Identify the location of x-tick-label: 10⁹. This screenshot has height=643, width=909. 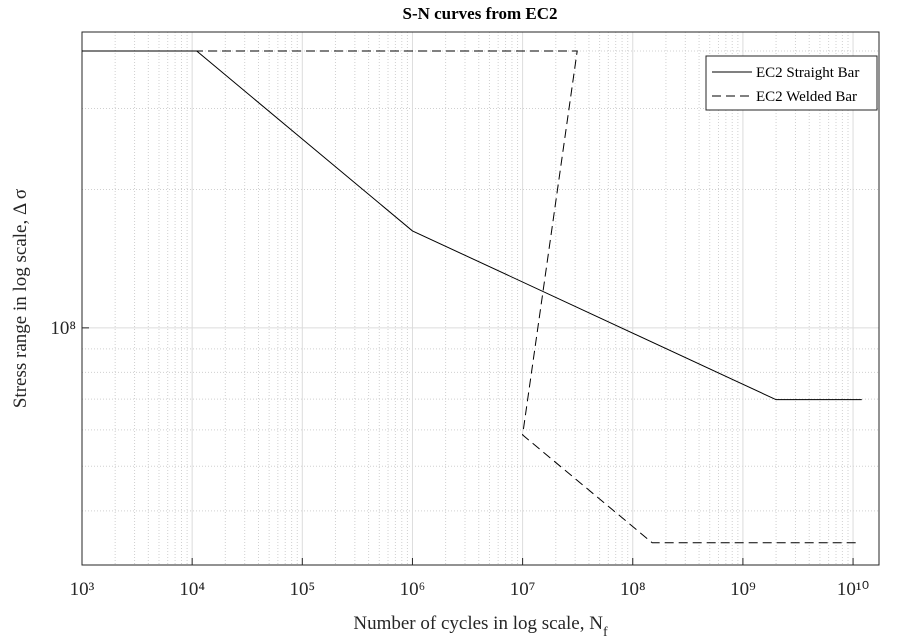
(743, 589).